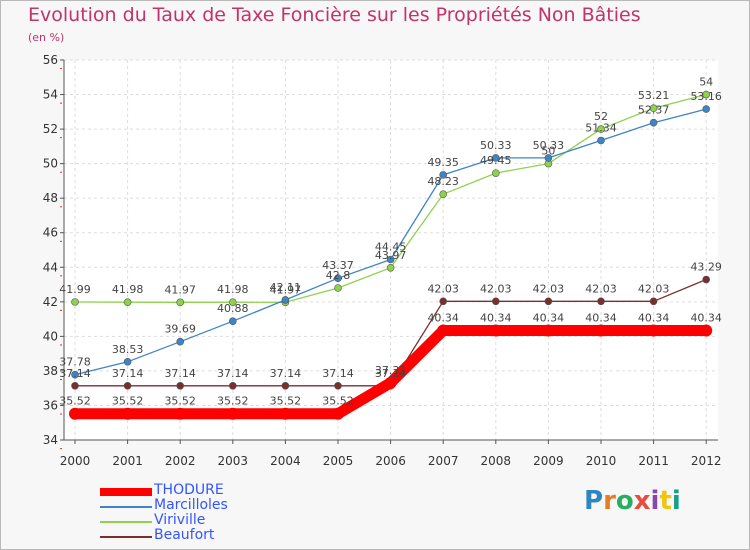 The image size is (750, 550). I want to click on legend-label: THODURE, so click(189, 490).